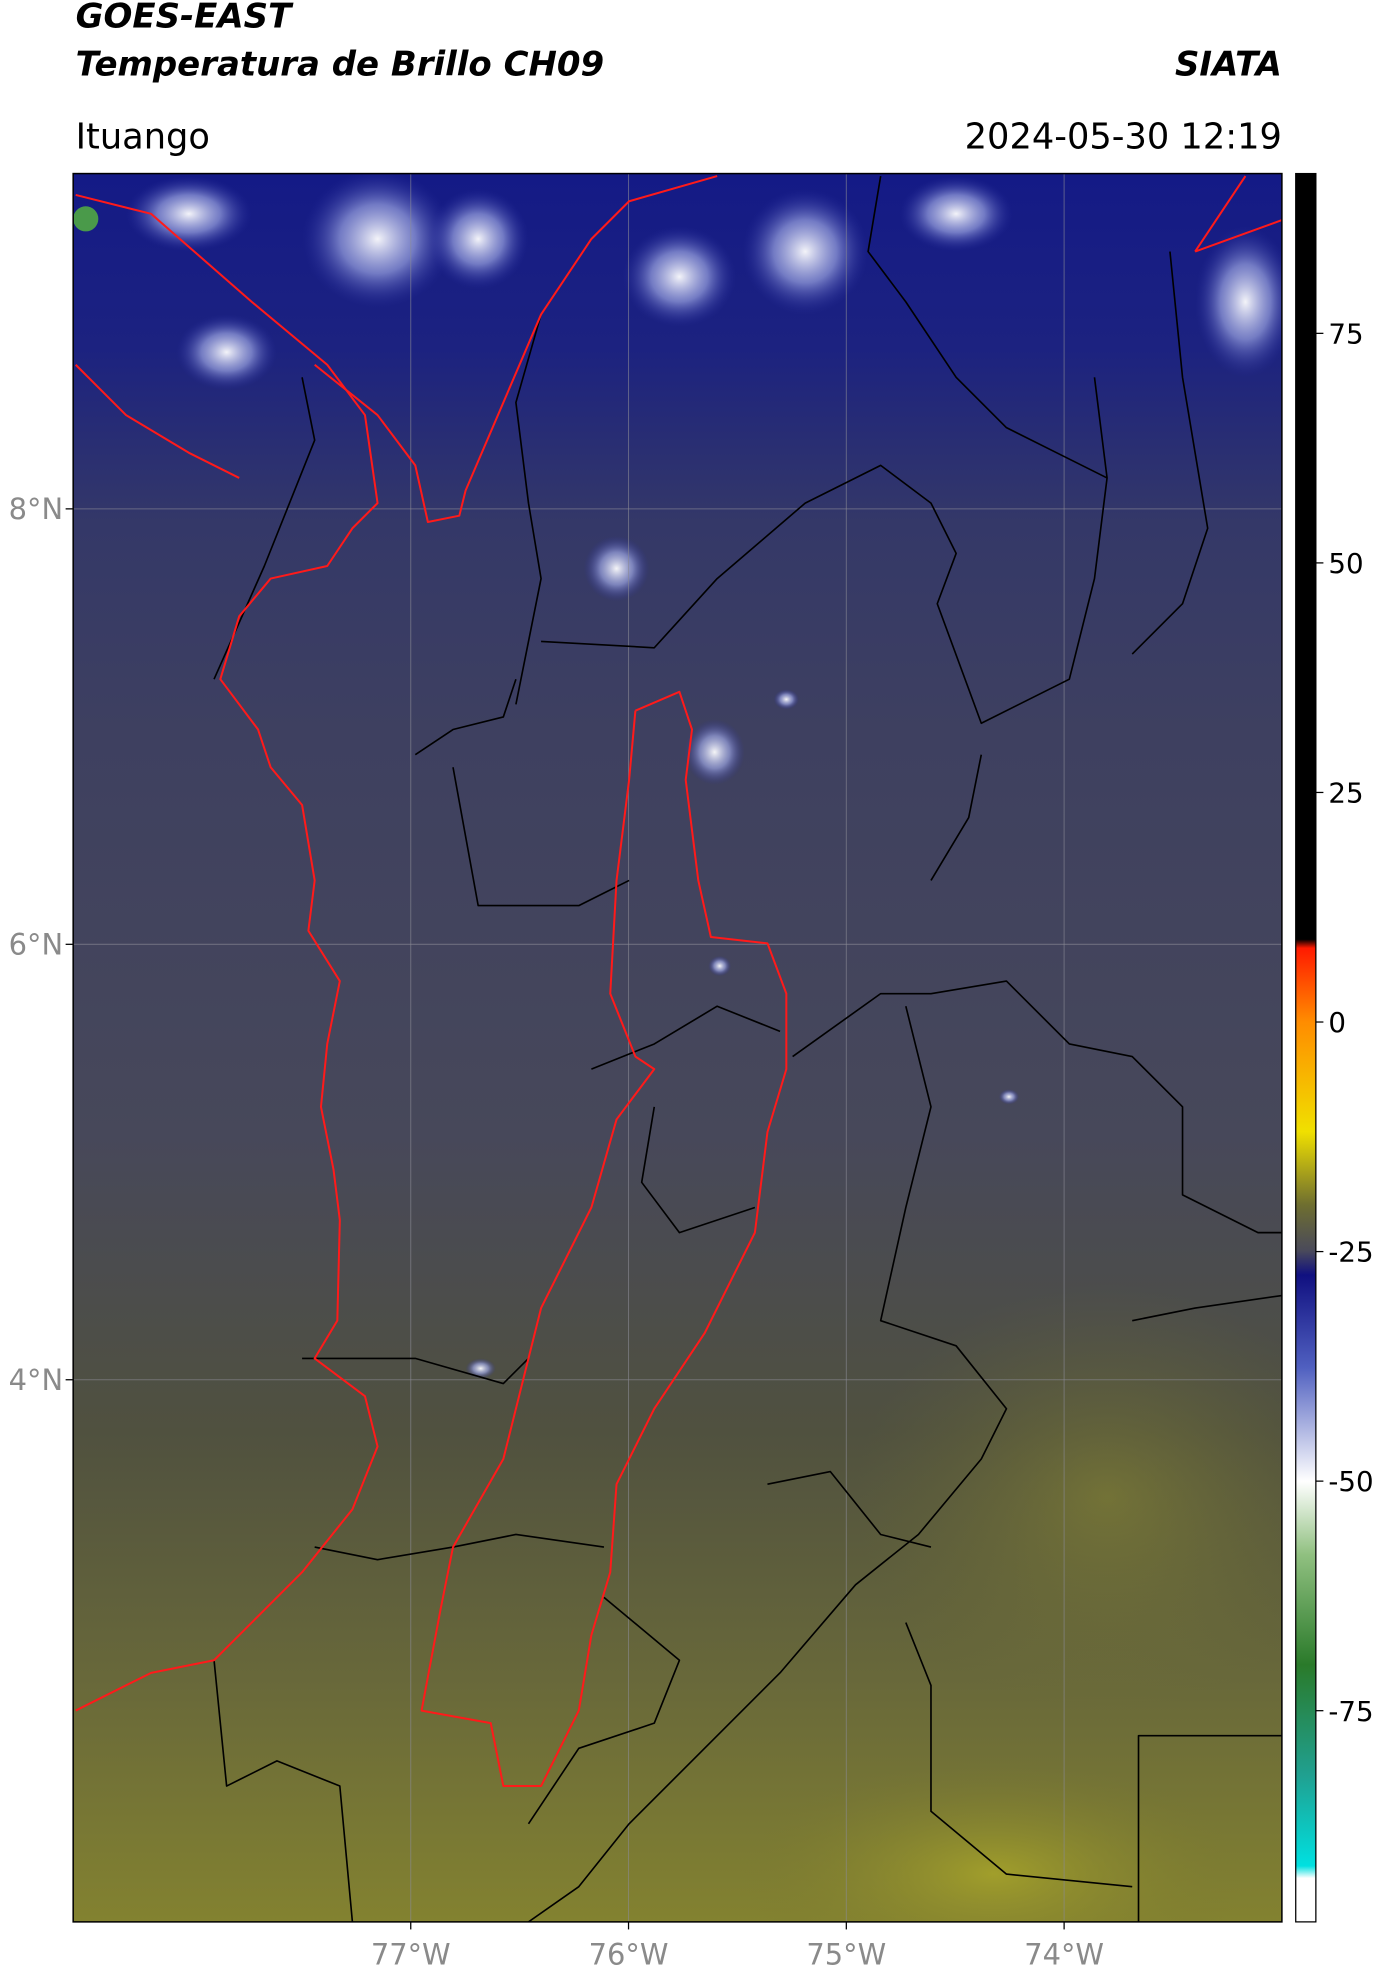 The height and width of the screenshot is (1981, 1384). Describe the element at coordinates (340, 64) in the screenshot. I see `subtitle: Temperatura de Brillo CH09` at that location.